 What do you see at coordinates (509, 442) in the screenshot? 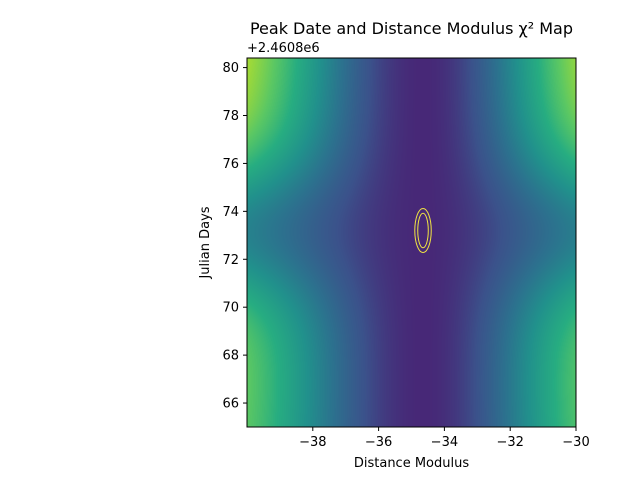
I see `x-tick-label: −32` at bounding box center [509, 442].